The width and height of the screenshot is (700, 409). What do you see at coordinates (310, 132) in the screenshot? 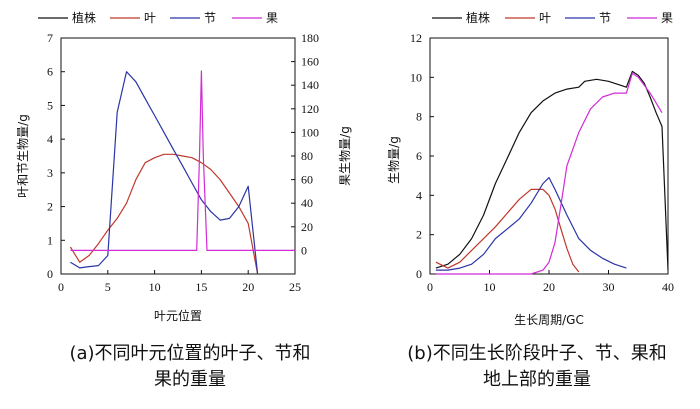
I see `chart-a-y2-tick-label: 100` at bounding box center [310, 132].